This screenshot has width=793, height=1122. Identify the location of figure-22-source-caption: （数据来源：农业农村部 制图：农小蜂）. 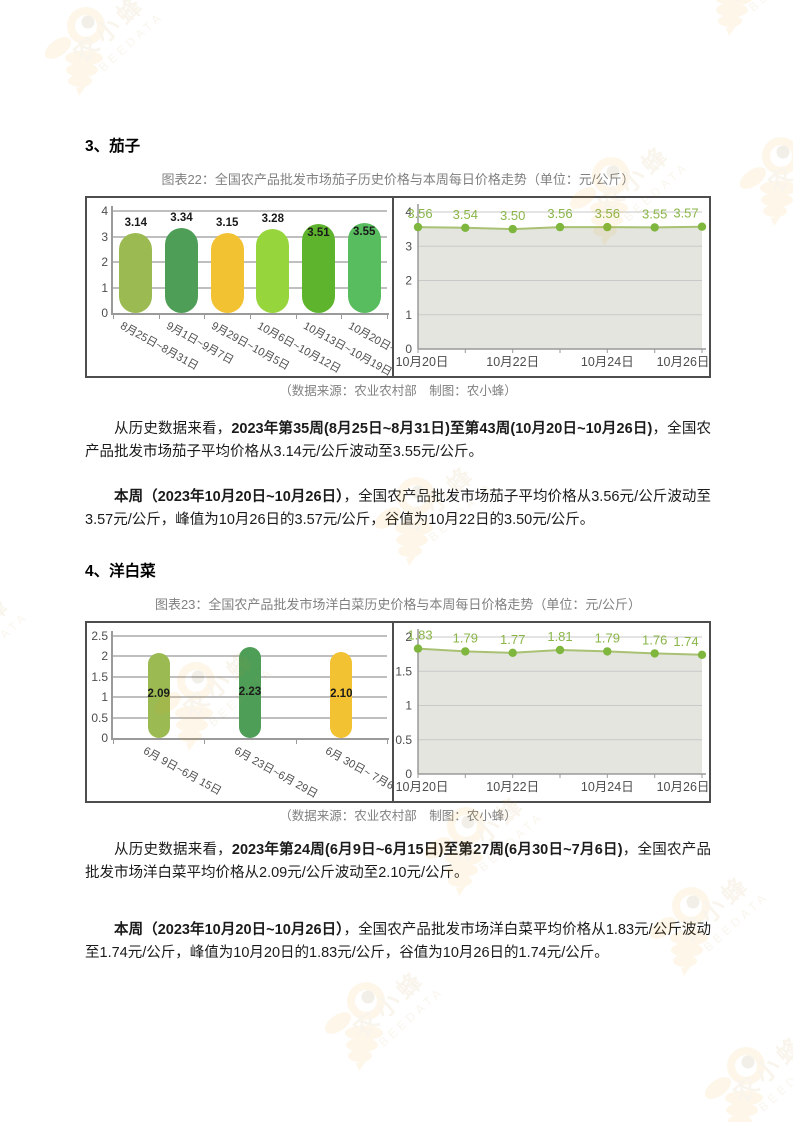
(398, 391).